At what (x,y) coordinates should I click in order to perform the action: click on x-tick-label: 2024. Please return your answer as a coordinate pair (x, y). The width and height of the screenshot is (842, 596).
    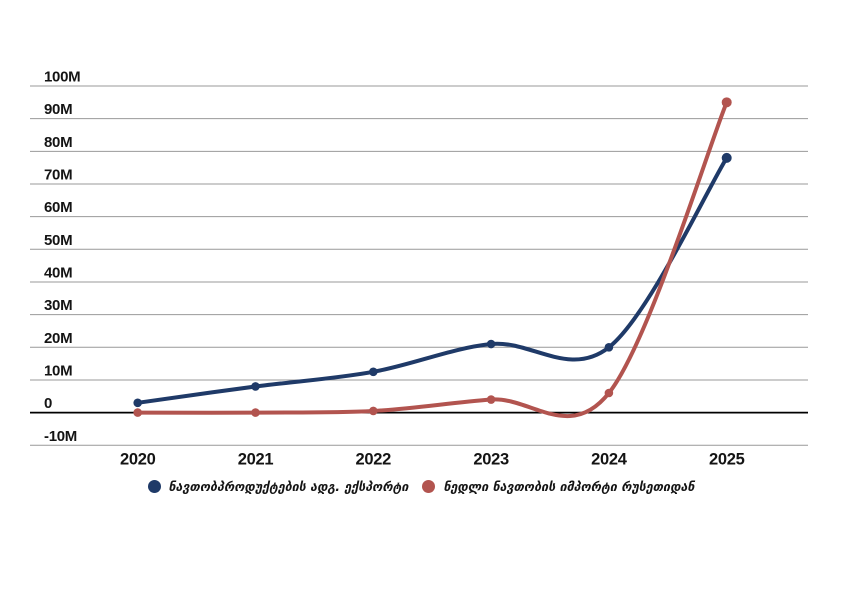
    Looking at the image, I should click on (609, 460).